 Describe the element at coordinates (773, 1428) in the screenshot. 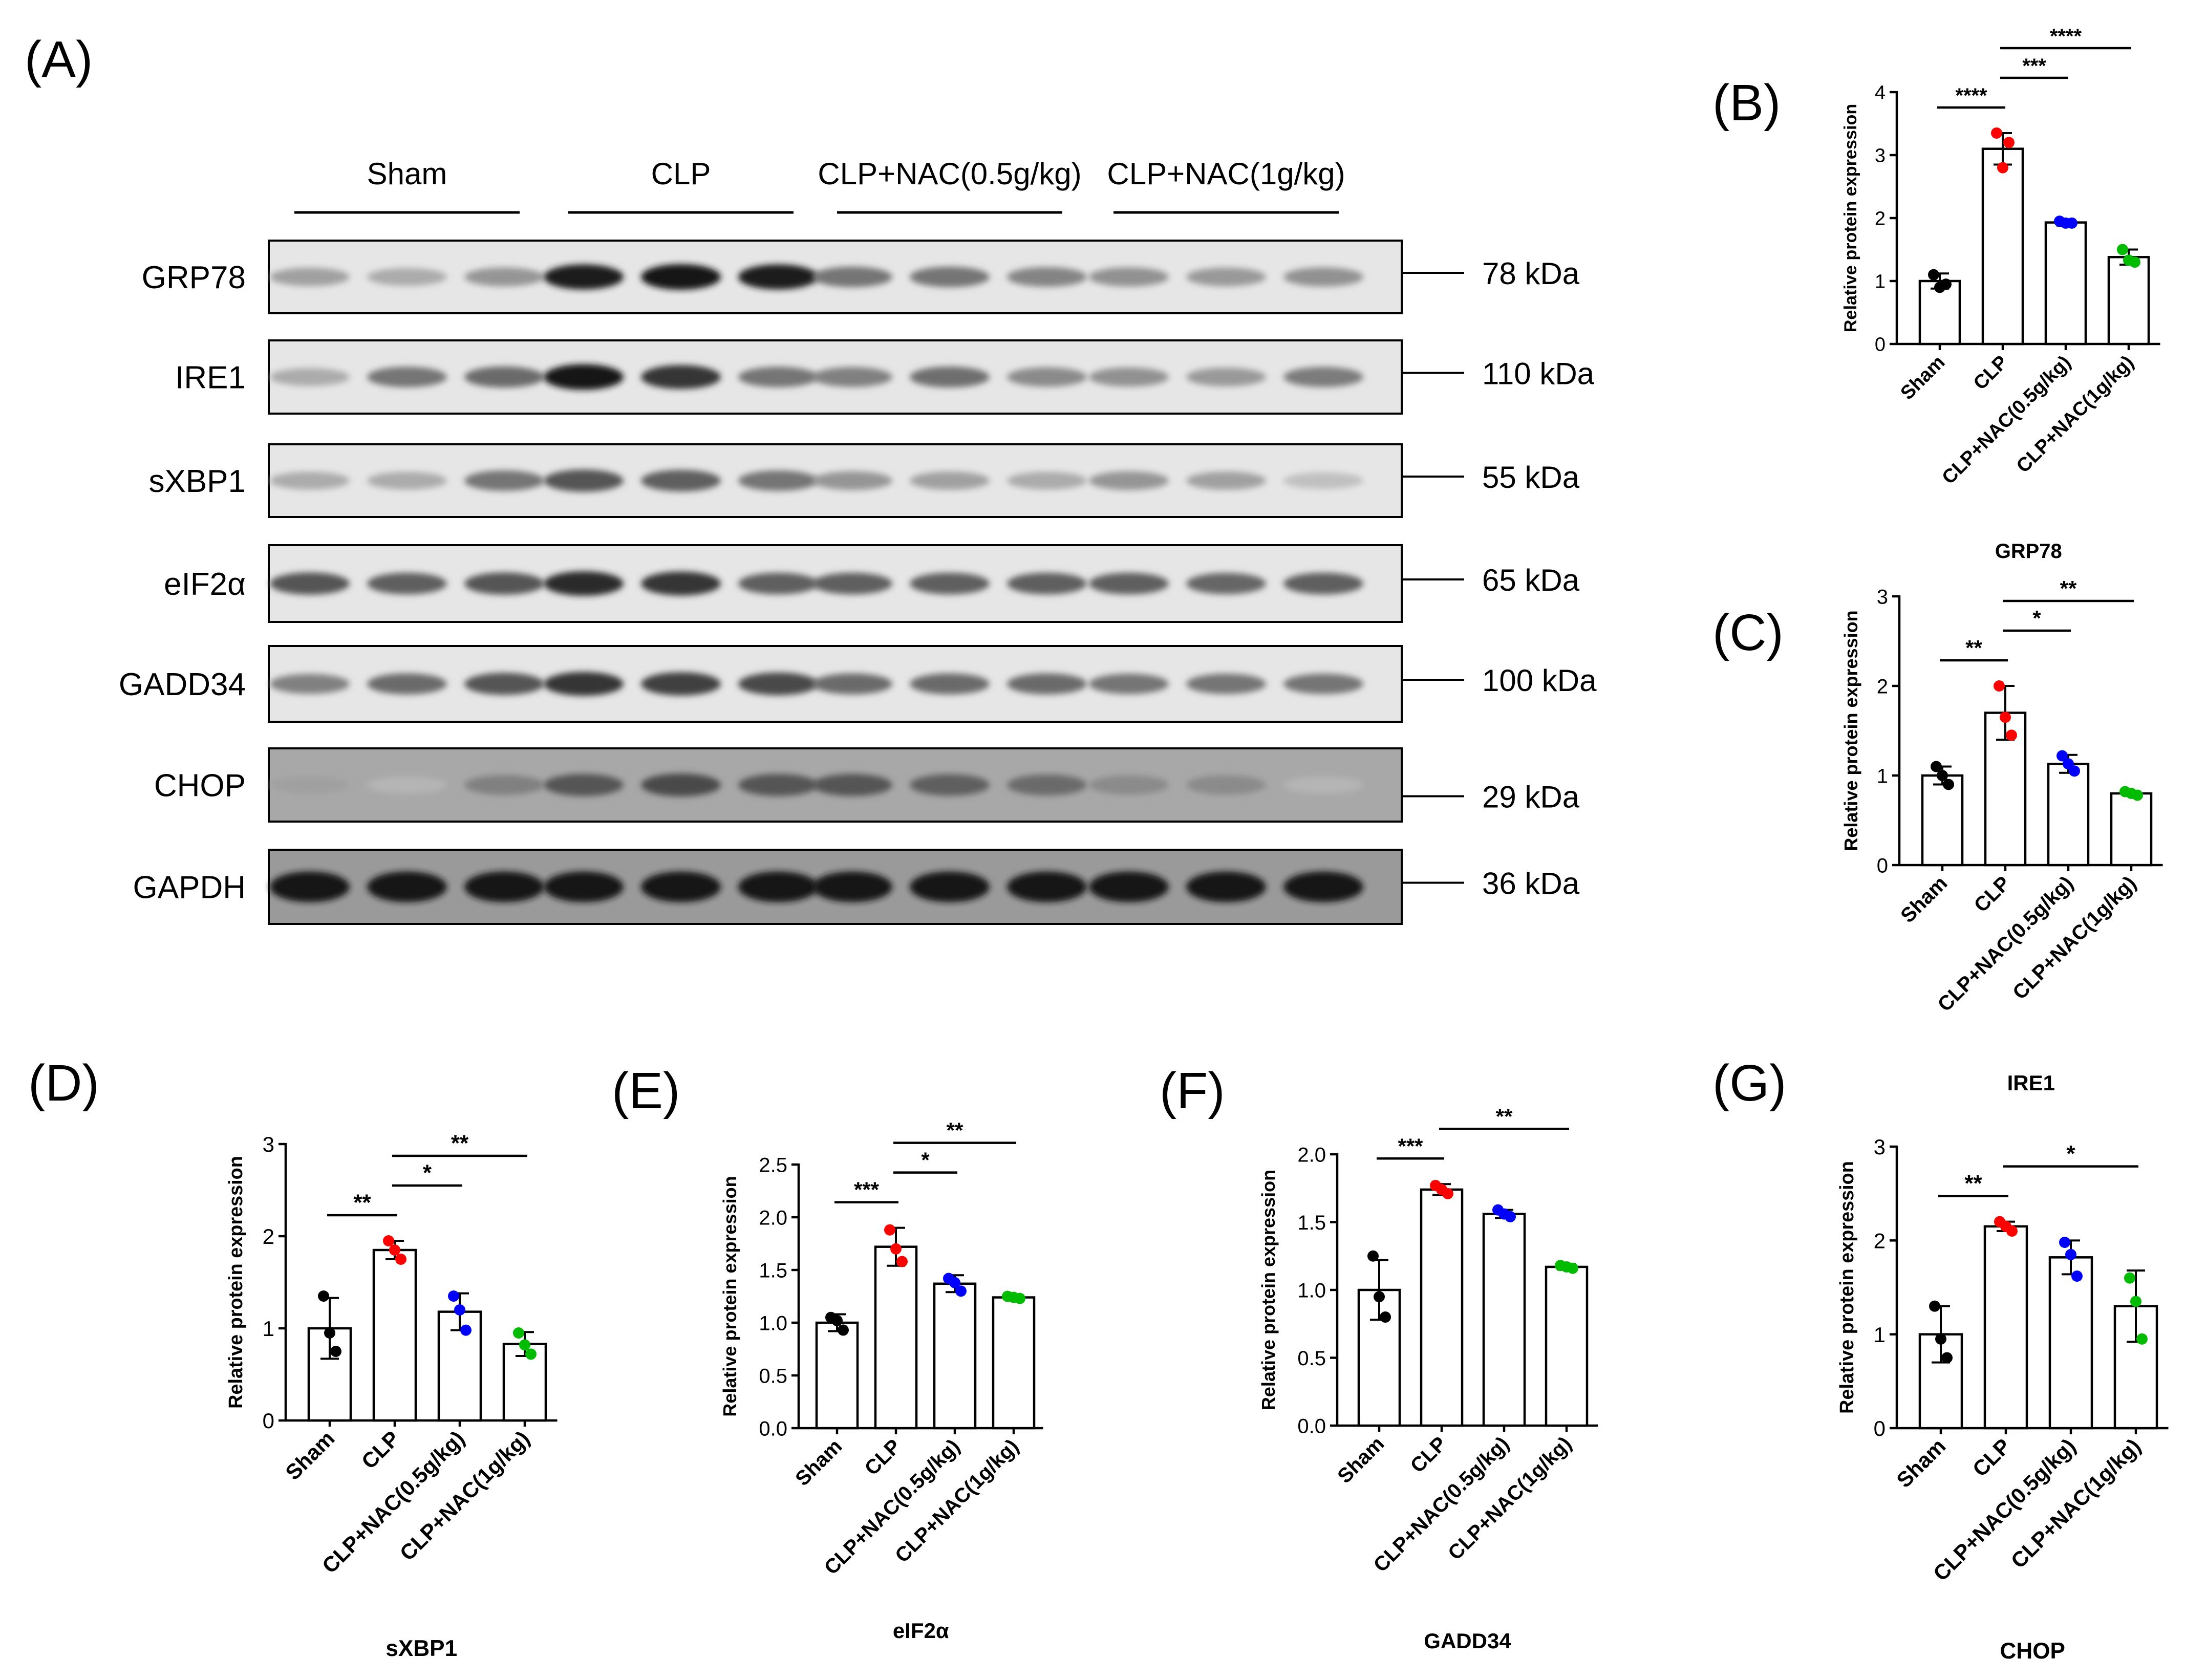

I see `y-tick-label: 0.0` at that location.